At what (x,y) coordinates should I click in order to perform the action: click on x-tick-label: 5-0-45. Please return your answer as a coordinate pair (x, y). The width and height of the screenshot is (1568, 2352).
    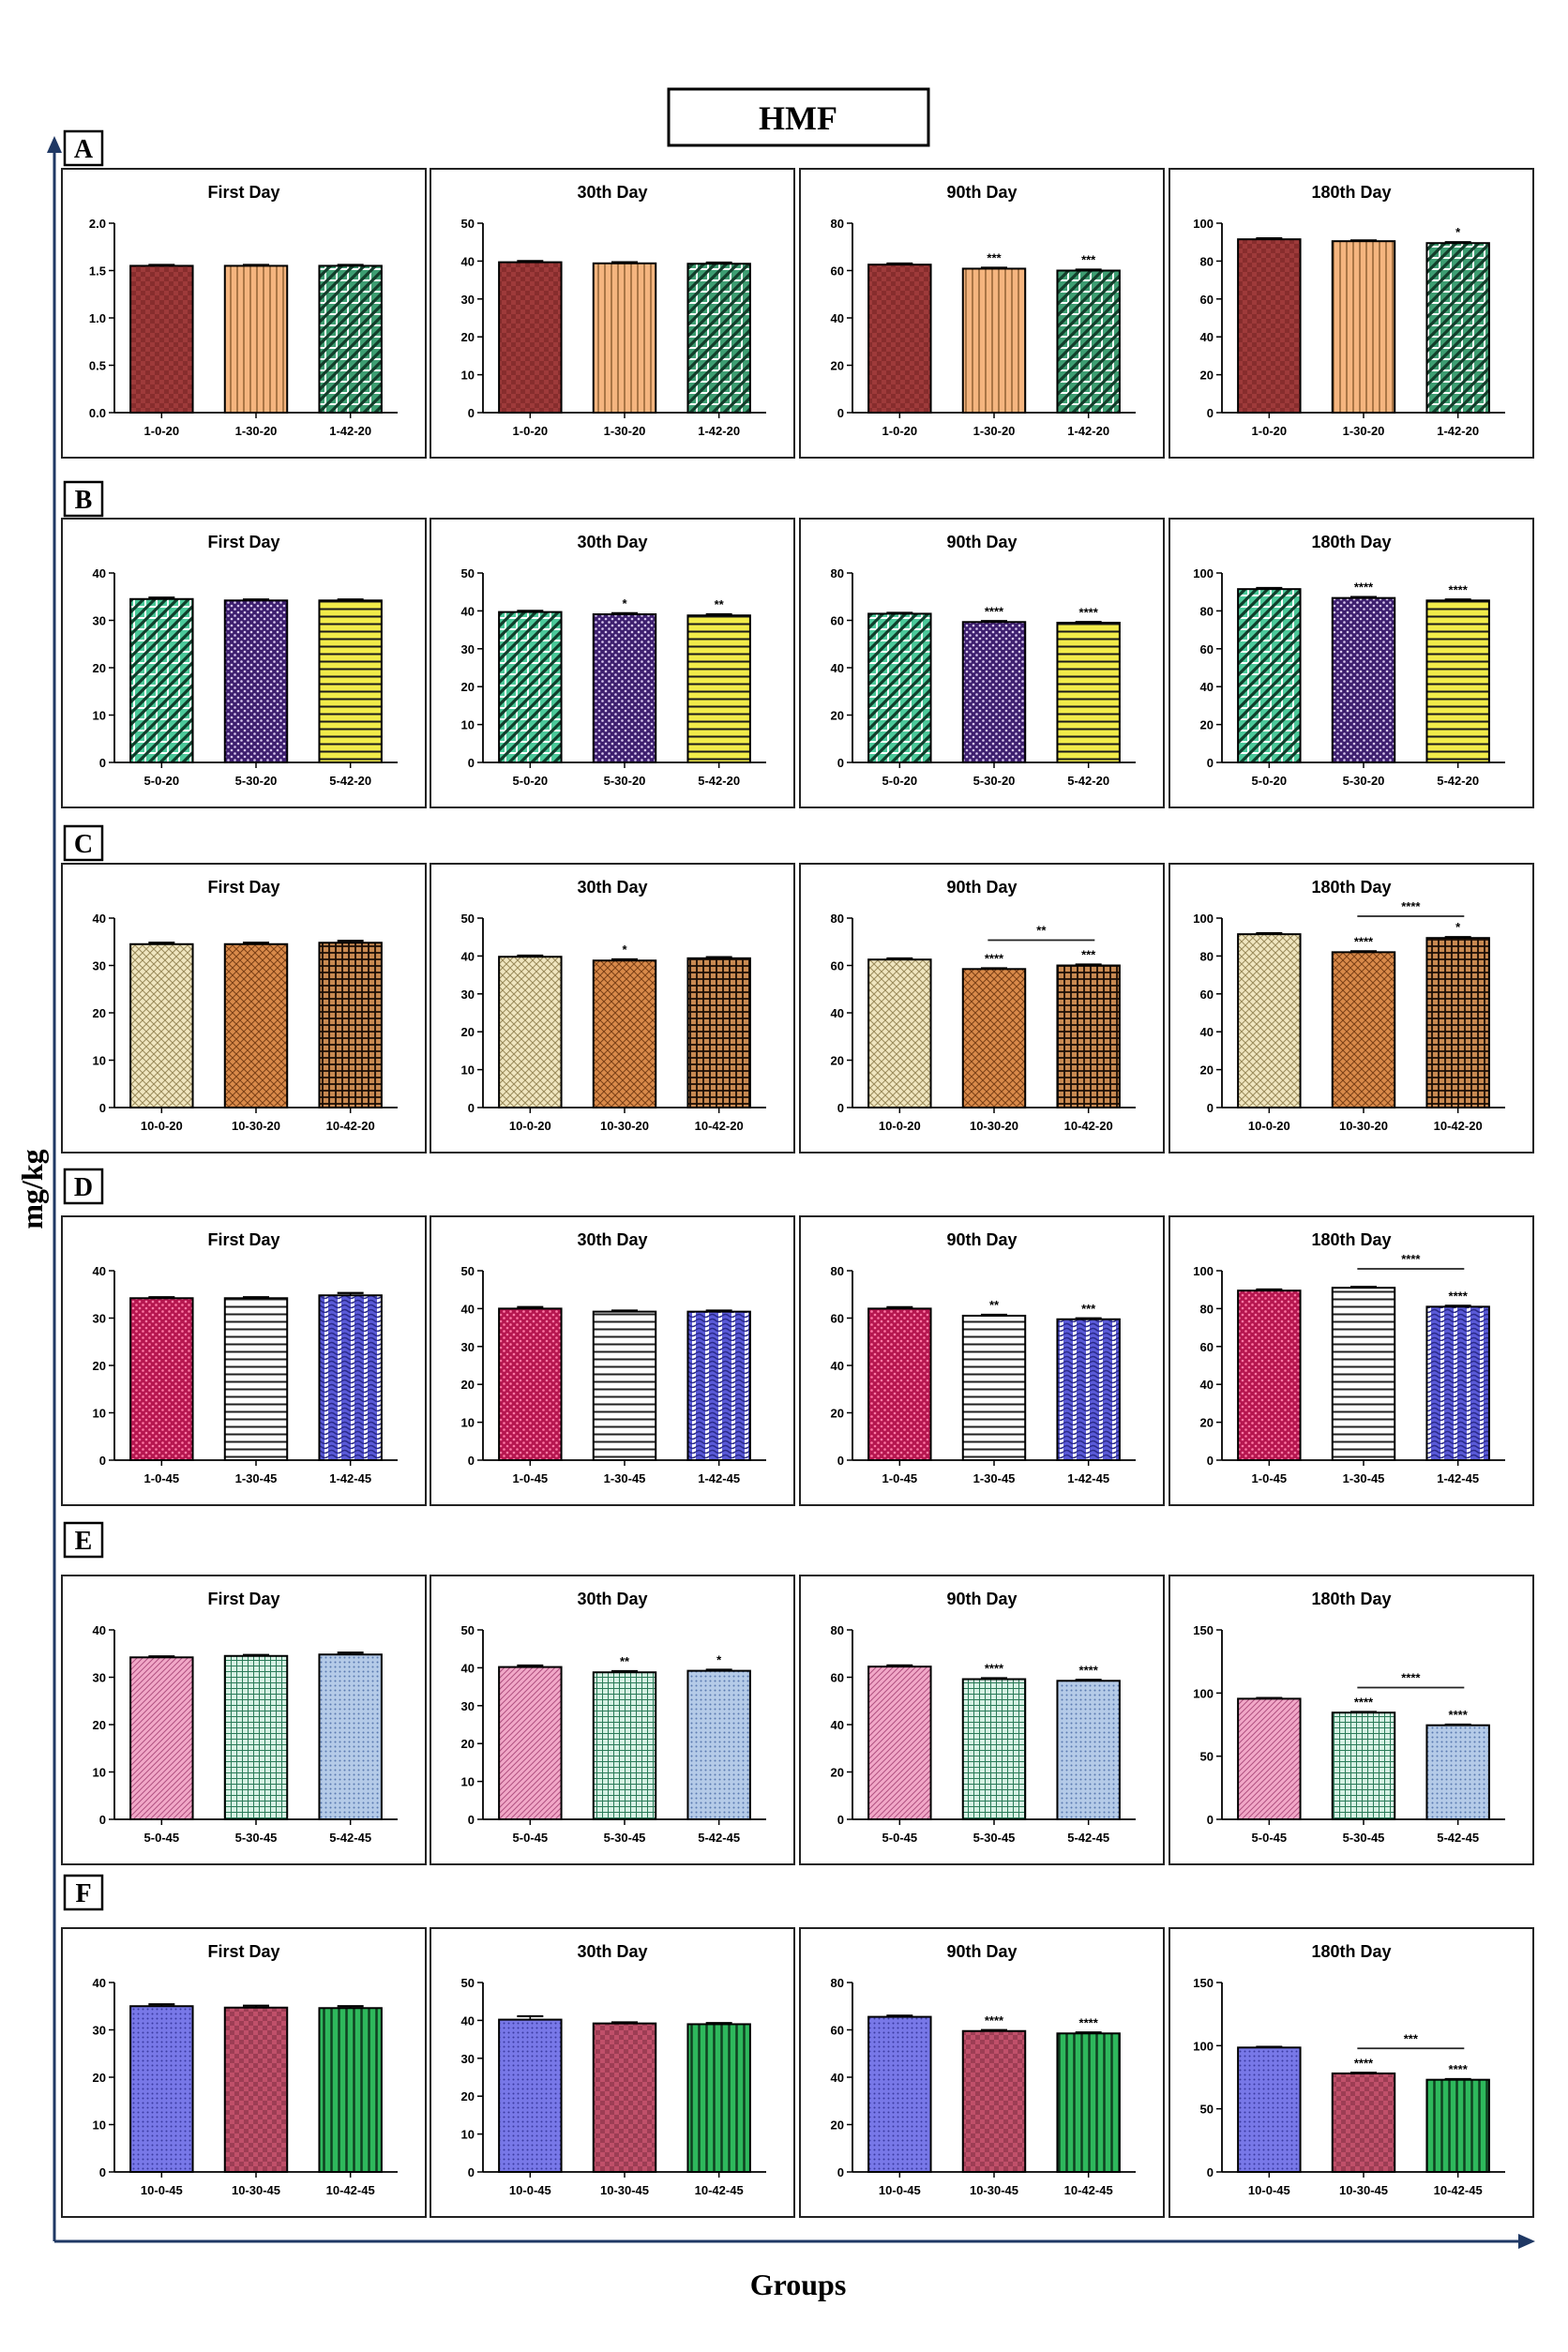
    Looking at the image, I should click on (1270, 1838).